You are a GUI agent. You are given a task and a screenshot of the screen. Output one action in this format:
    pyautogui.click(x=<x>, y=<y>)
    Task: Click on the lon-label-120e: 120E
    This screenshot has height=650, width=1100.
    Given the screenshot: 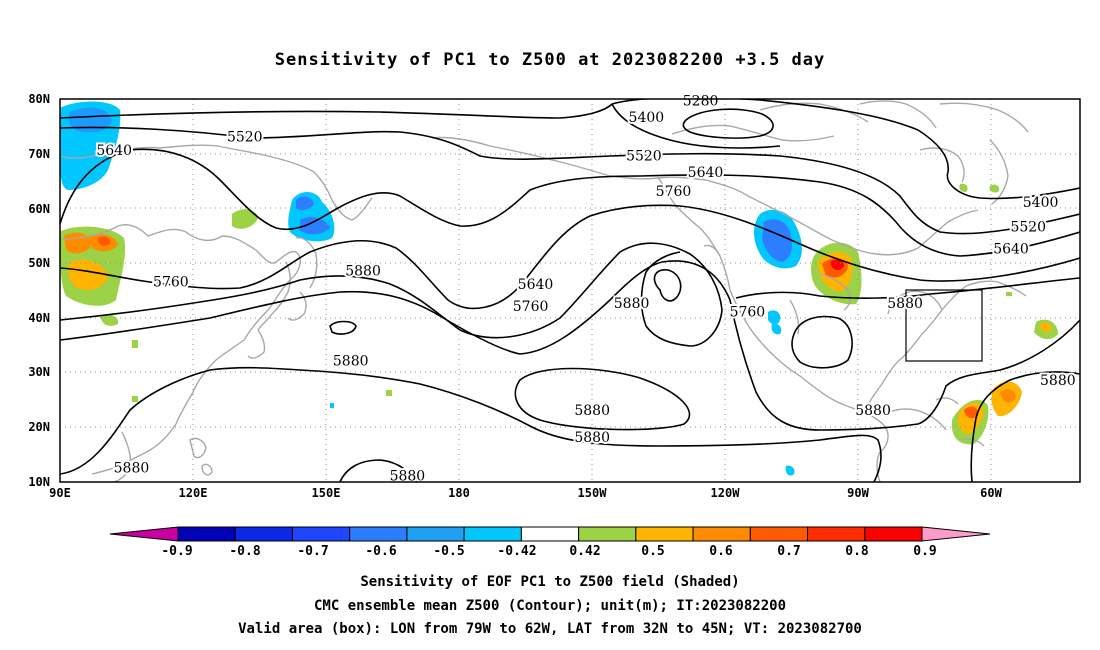 What is the action you would take?
    pyautogui.click(x=193, y=493)
    